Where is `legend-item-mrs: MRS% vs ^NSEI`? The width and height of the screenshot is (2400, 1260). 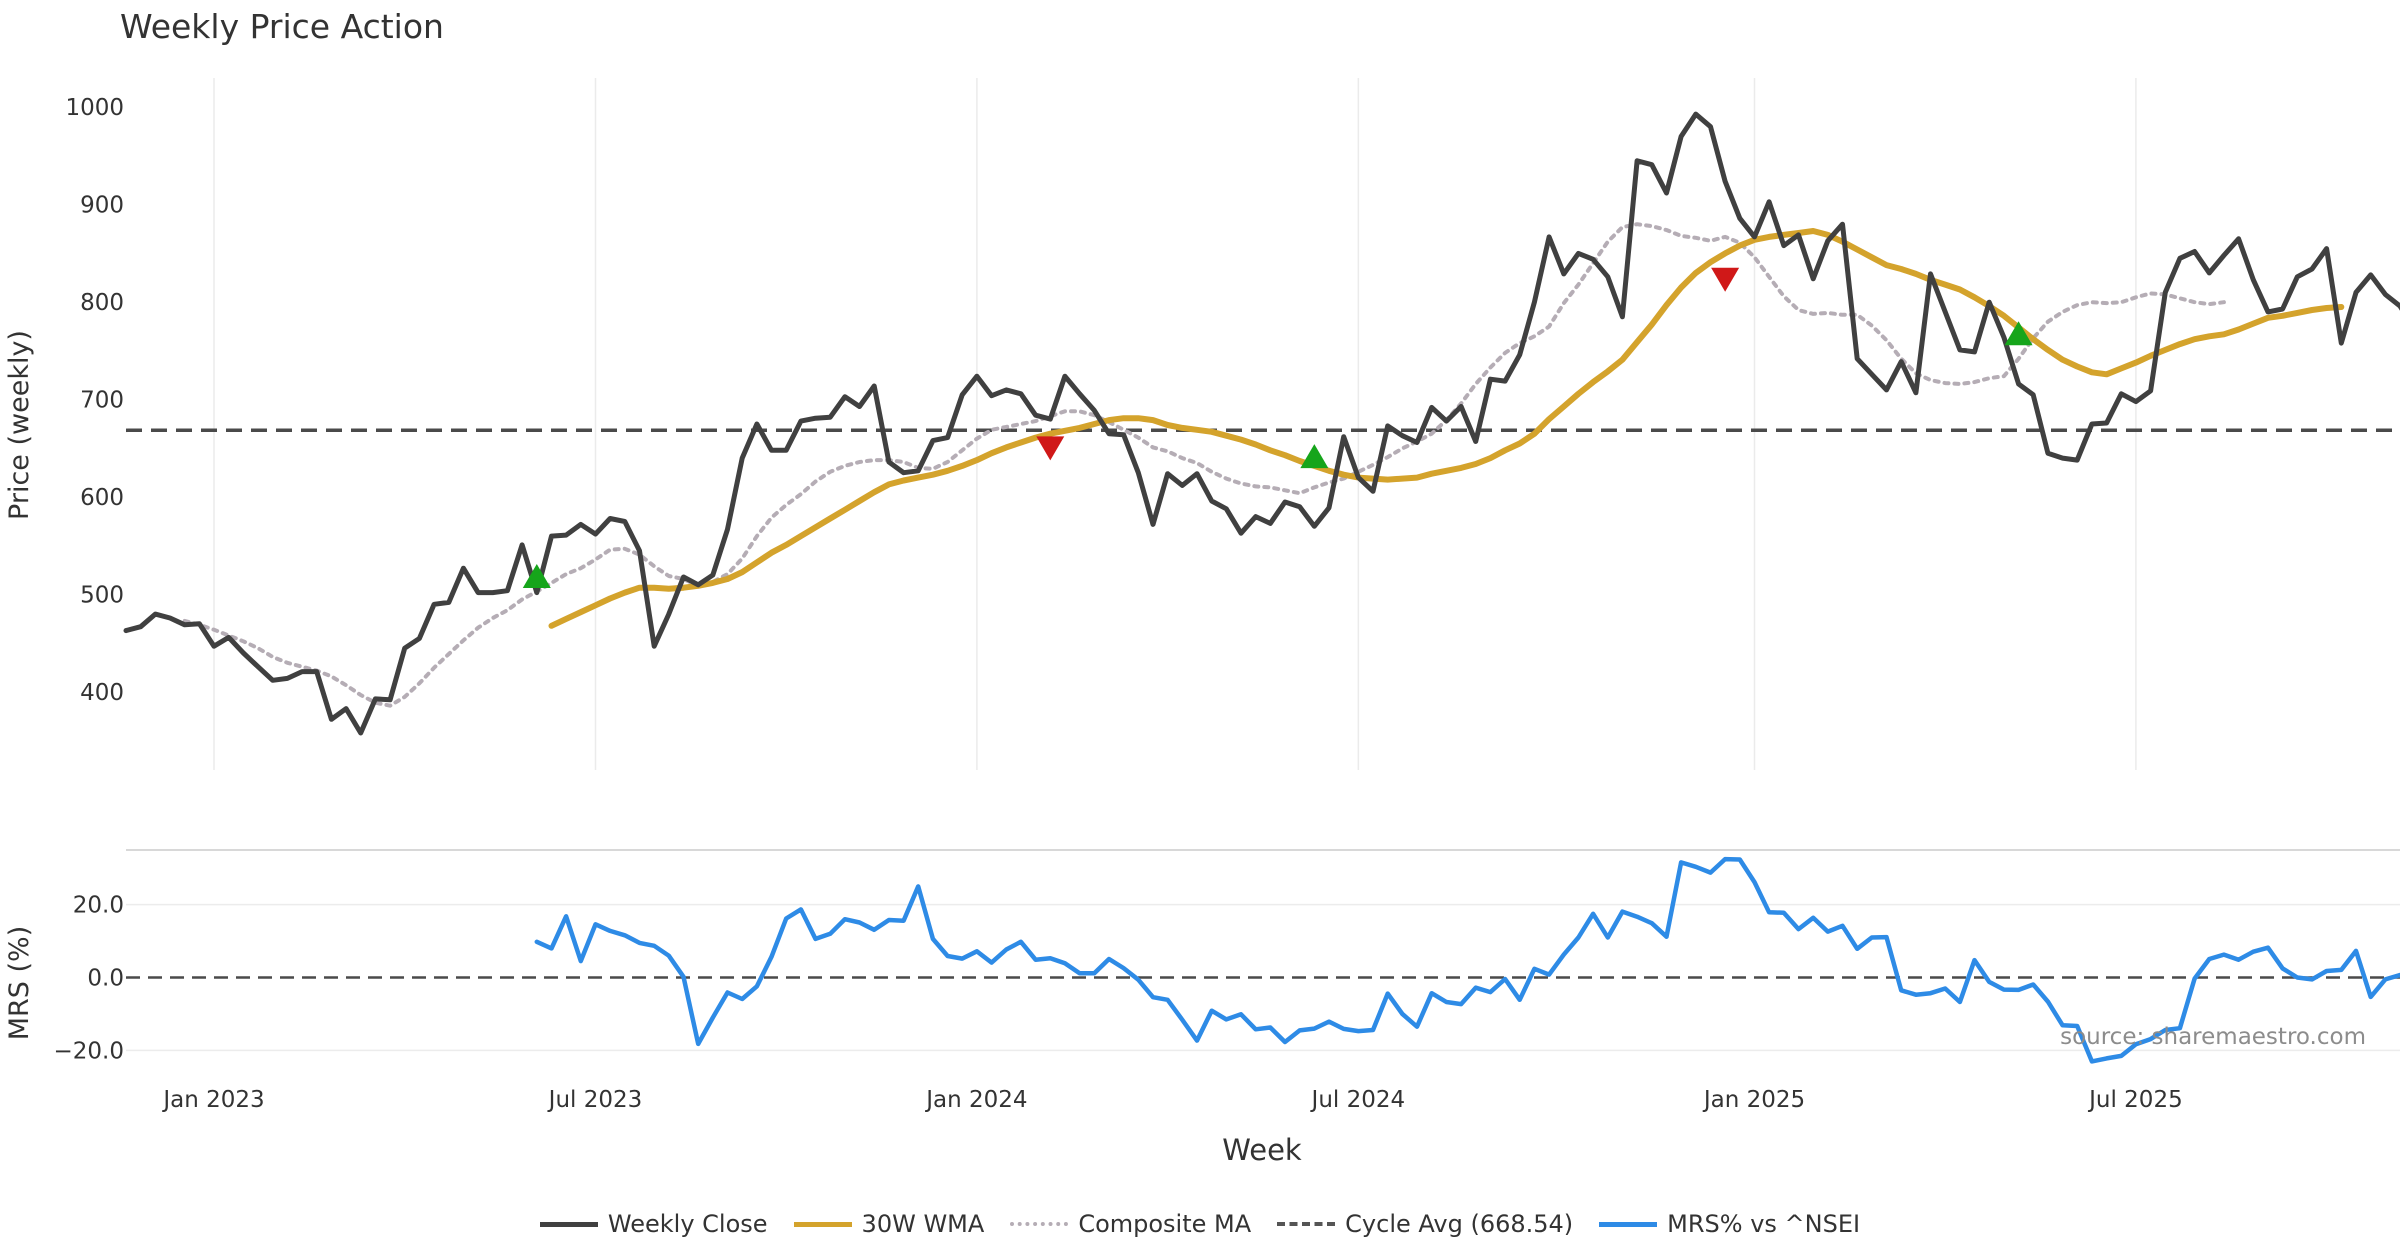
legend-item-mrs: MRS% vs ^NSEI is located at coordinates (1729, 1224).